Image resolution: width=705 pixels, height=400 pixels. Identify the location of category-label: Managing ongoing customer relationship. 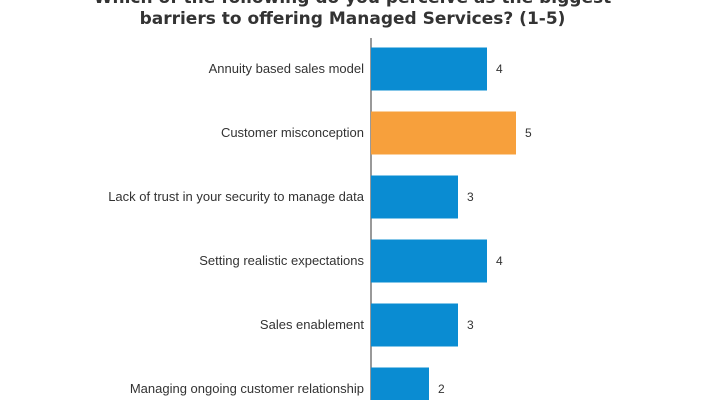
(247, 388).